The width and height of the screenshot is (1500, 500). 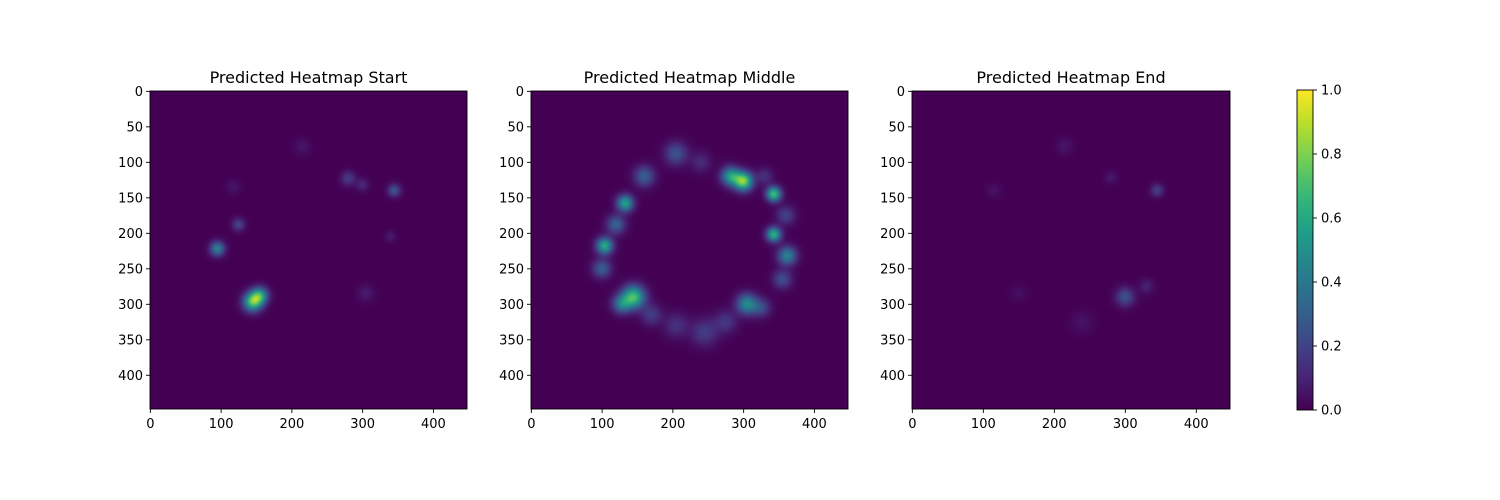 I want to click on colorbar-tick-label: 0.4, so click(x=1331, y=283).